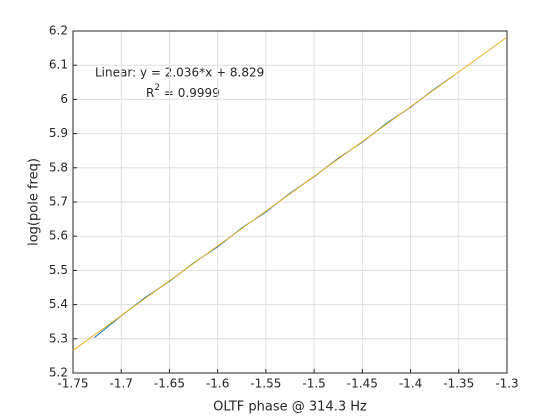 This screenshot has width=560, height=420. I want to click on y-tick-label: 5.6, so click(58, 236).